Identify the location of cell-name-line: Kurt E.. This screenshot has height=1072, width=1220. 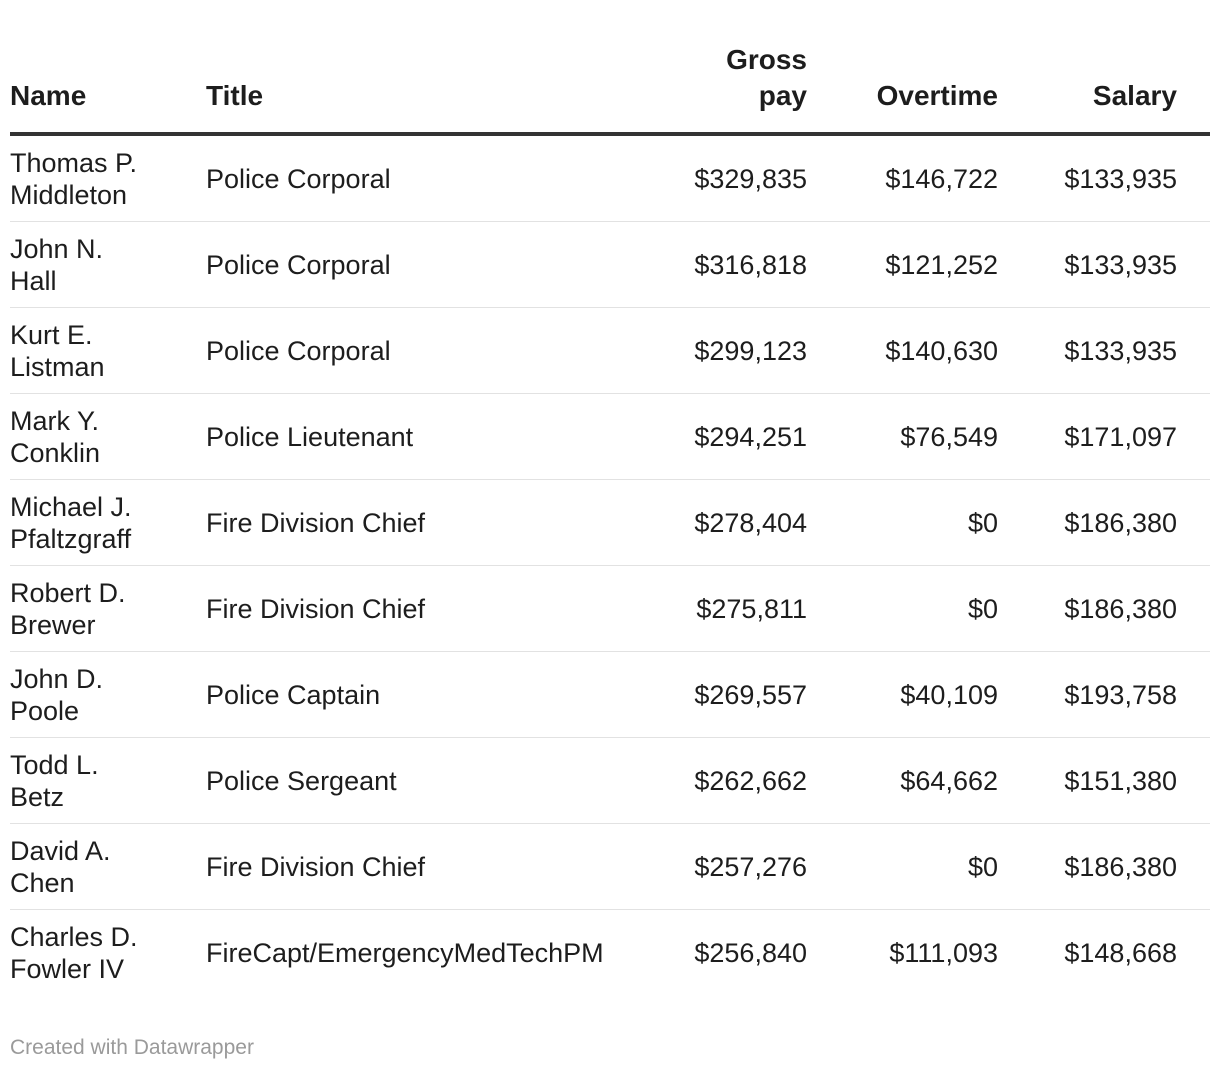
(51, 334).